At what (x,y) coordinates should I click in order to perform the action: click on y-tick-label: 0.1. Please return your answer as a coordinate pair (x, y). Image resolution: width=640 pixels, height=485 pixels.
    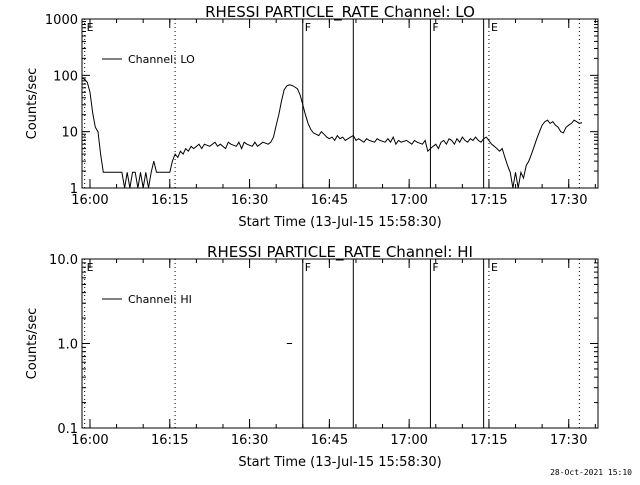
    Looking at the image, I should click on (67, 429).